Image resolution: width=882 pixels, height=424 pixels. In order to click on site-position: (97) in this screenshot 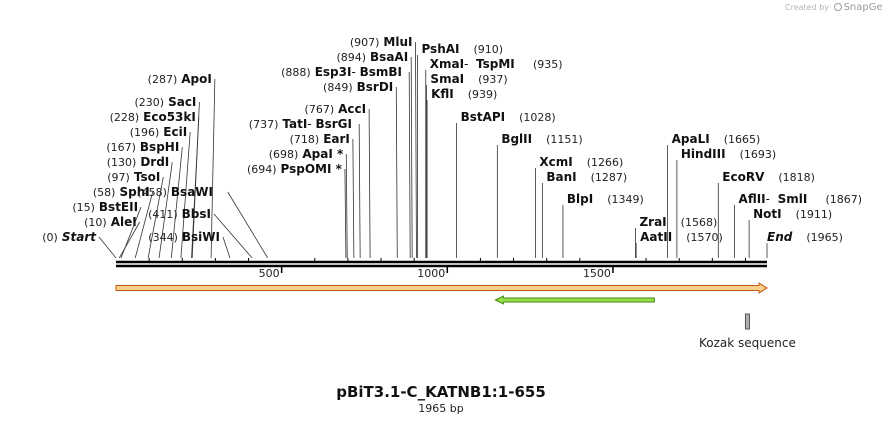, I will do `click(118, 177)`.